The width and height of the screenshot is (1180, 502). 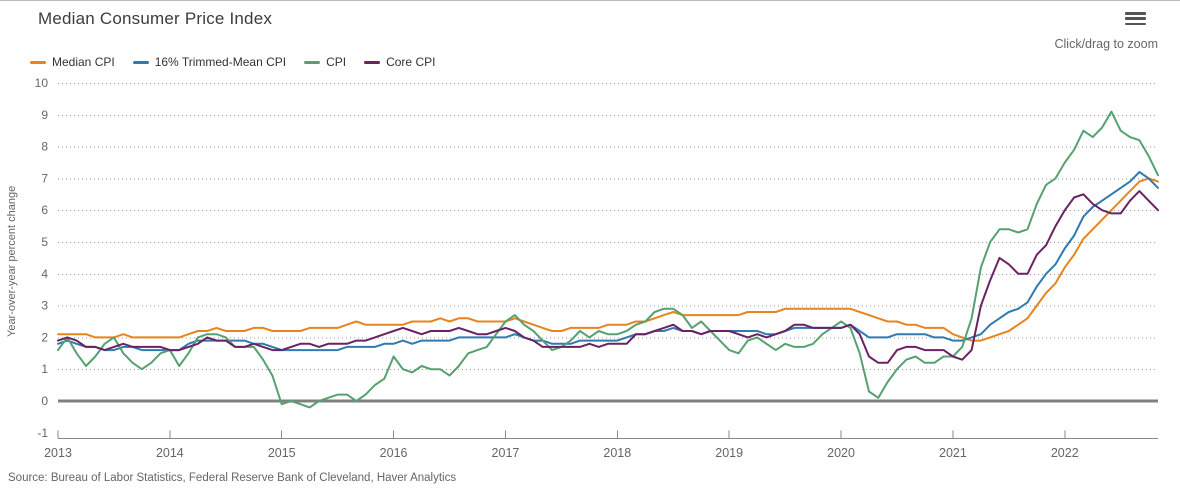 I want to click on legend-label: CPI, so click(x=336, y=62).